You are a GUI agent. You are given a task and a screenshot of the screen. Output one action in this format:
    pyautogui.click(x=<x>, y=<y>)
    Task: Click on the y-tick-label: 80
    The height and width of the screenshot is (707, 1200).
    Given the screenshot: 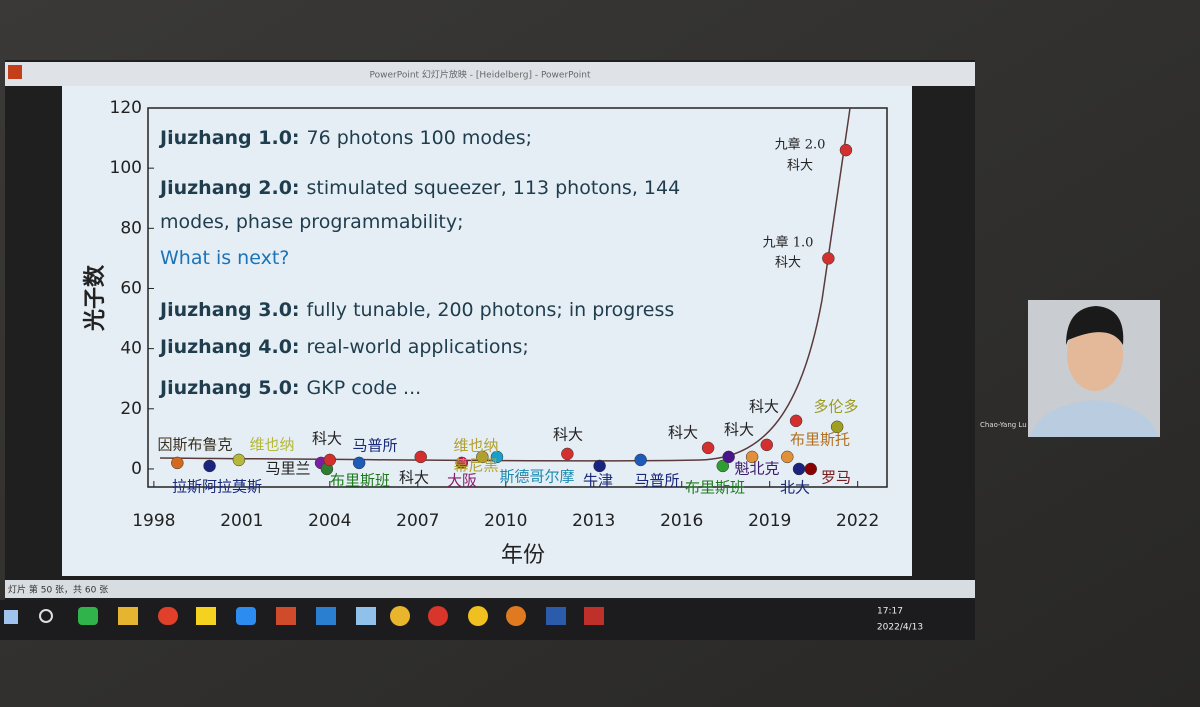 What is the action you would take?
    pyautogui.click(x=131, y=228)
    